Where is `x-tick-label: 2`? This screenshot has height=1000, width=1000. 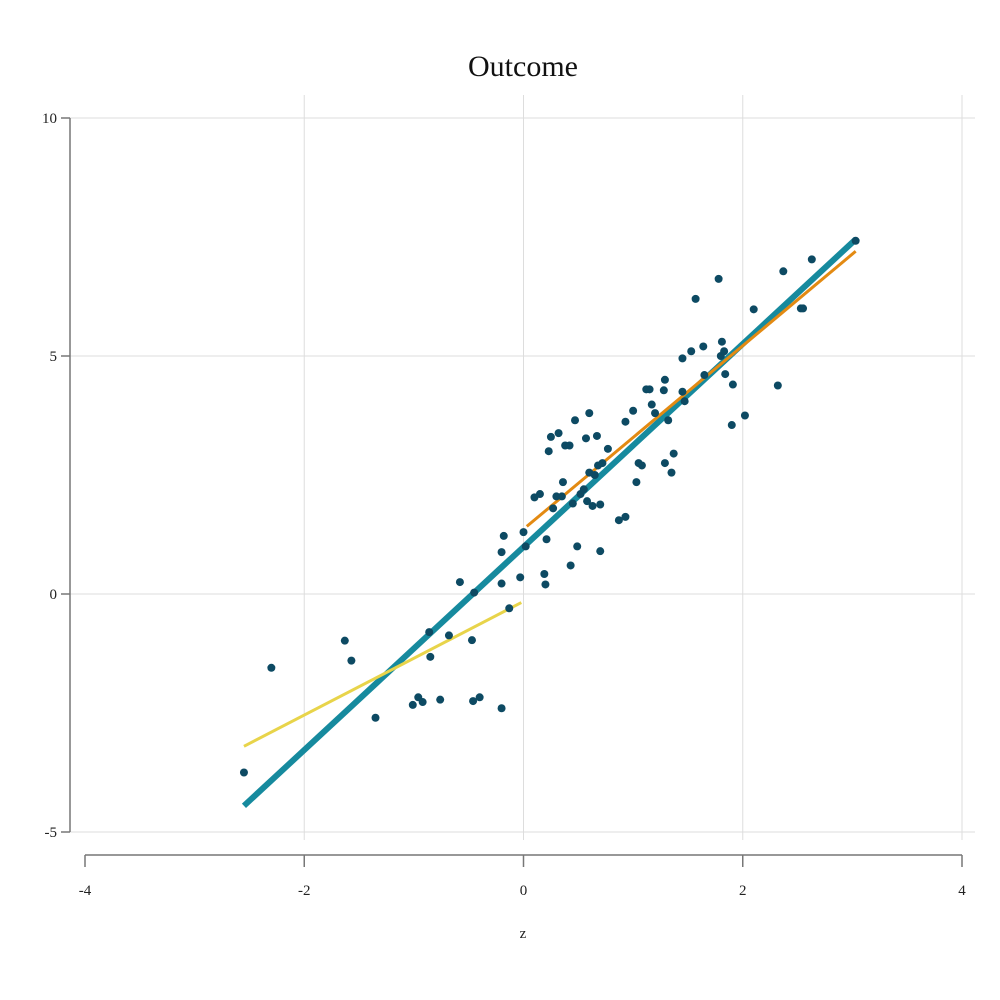
x-tick-label: 2 is located at coordinates (743, 891).